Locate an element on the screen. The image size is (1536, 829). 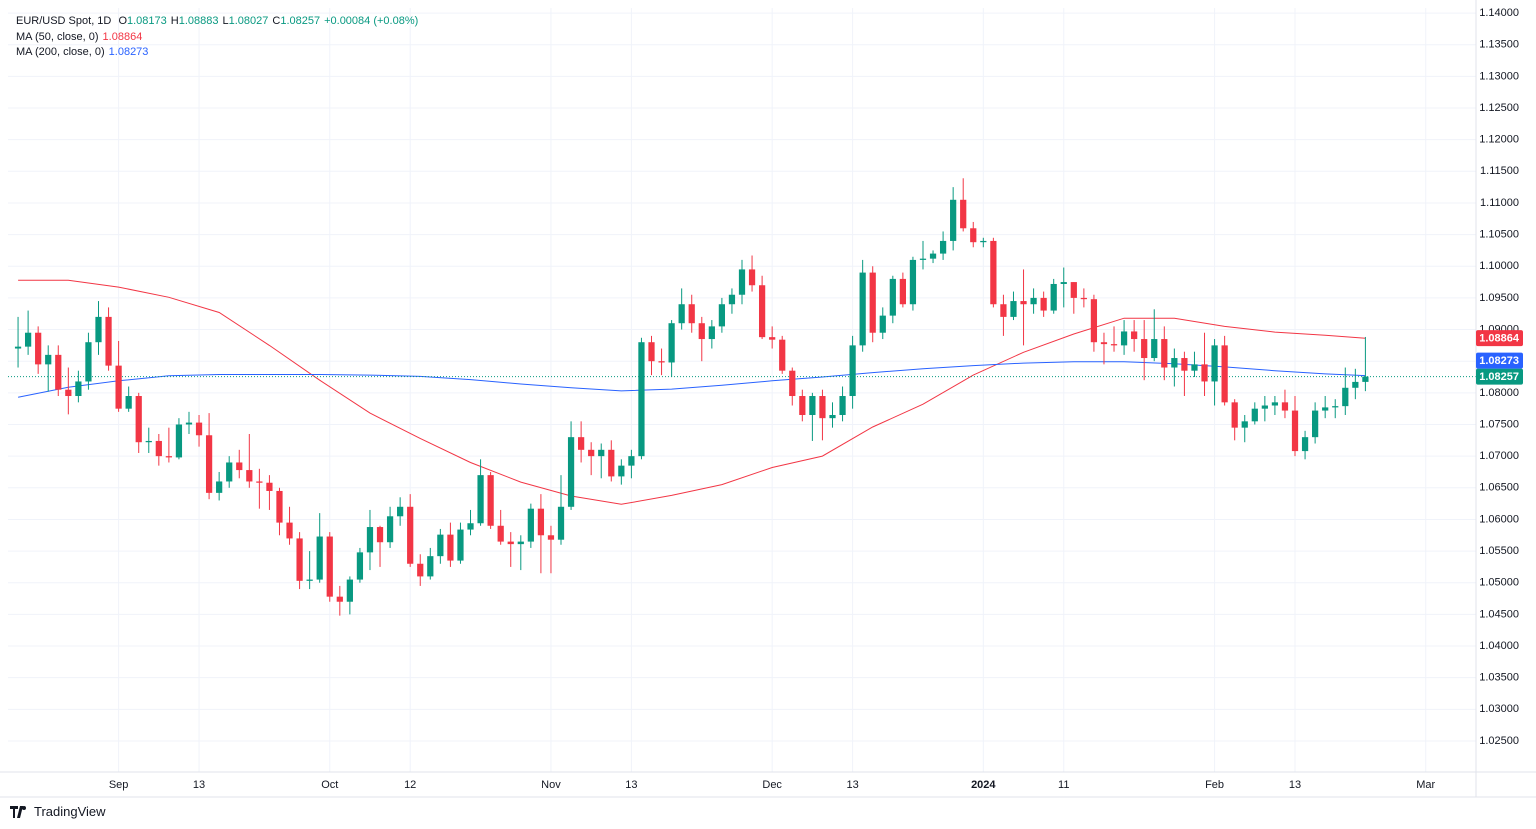
y-tick-label: 1.09500 is located at coordinates (1499, 298).